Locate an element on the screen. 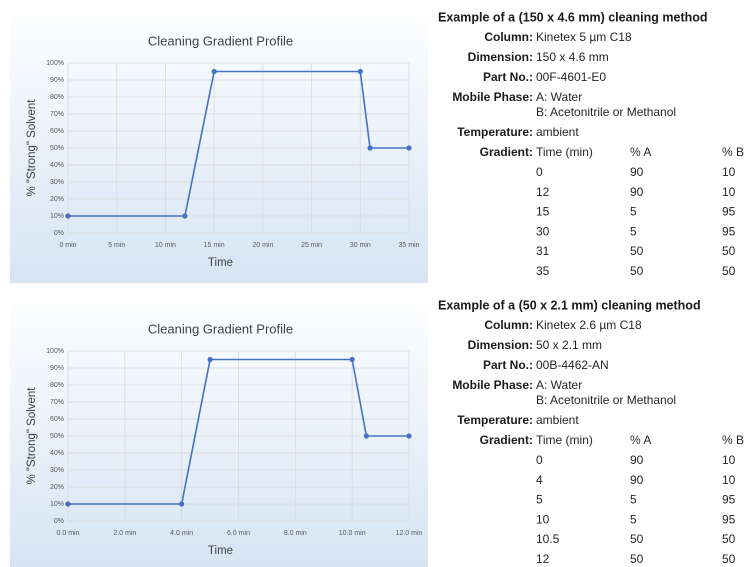 The image size is (746, 567). x-tick-label: 8.0 min is located at coordinates (295, 533).